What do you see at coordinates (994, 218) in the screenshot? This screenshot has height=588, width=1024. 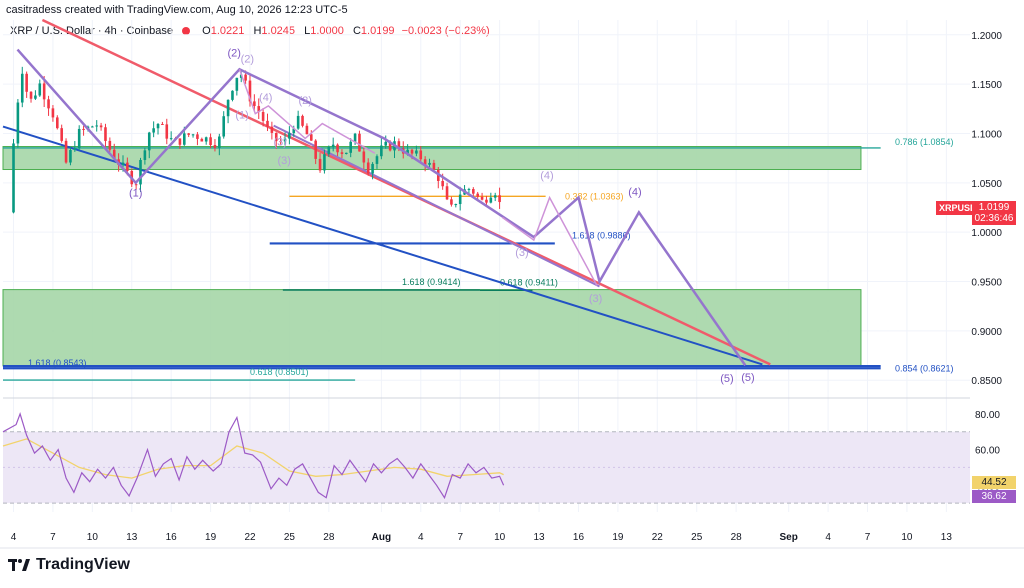 I see `bar-countdown: 02:36:46` at bounding box center [994, 218].